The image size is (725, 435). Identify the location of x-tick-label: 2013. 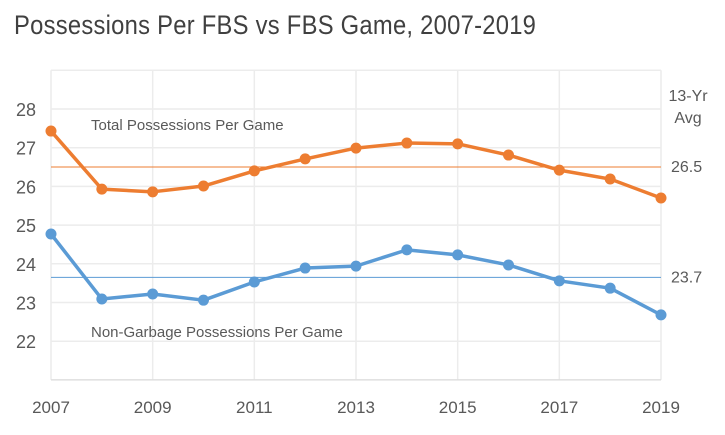
(356, 407).